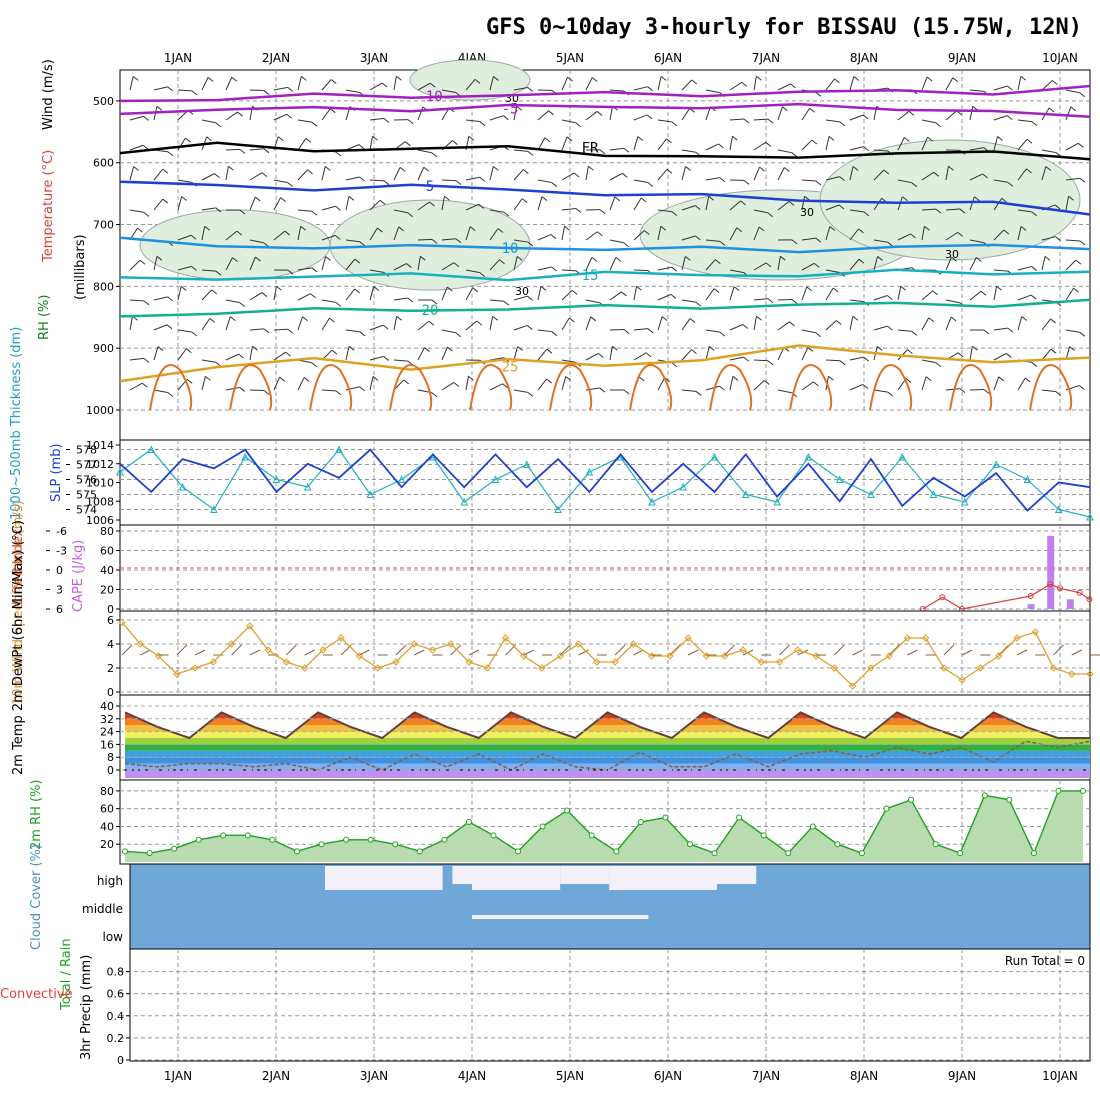 This screenshot has width=1100, height=1100. I want to click on cloud-gap, so click(516, 878).